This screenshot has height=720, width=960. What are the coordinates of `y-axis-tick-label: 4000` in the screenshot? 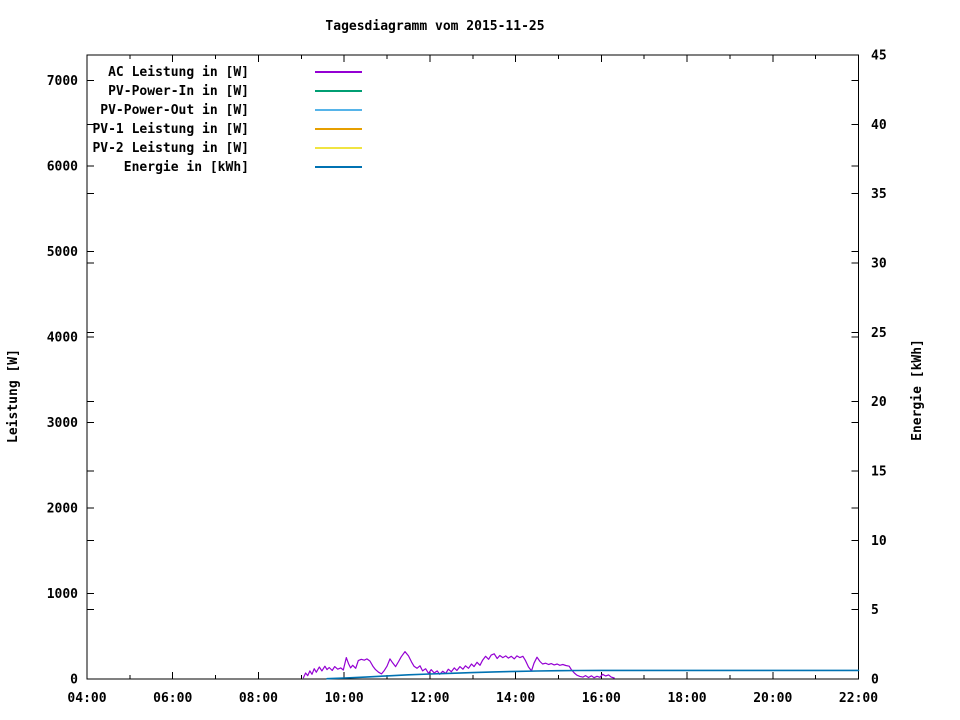 It's located at (62, 338).